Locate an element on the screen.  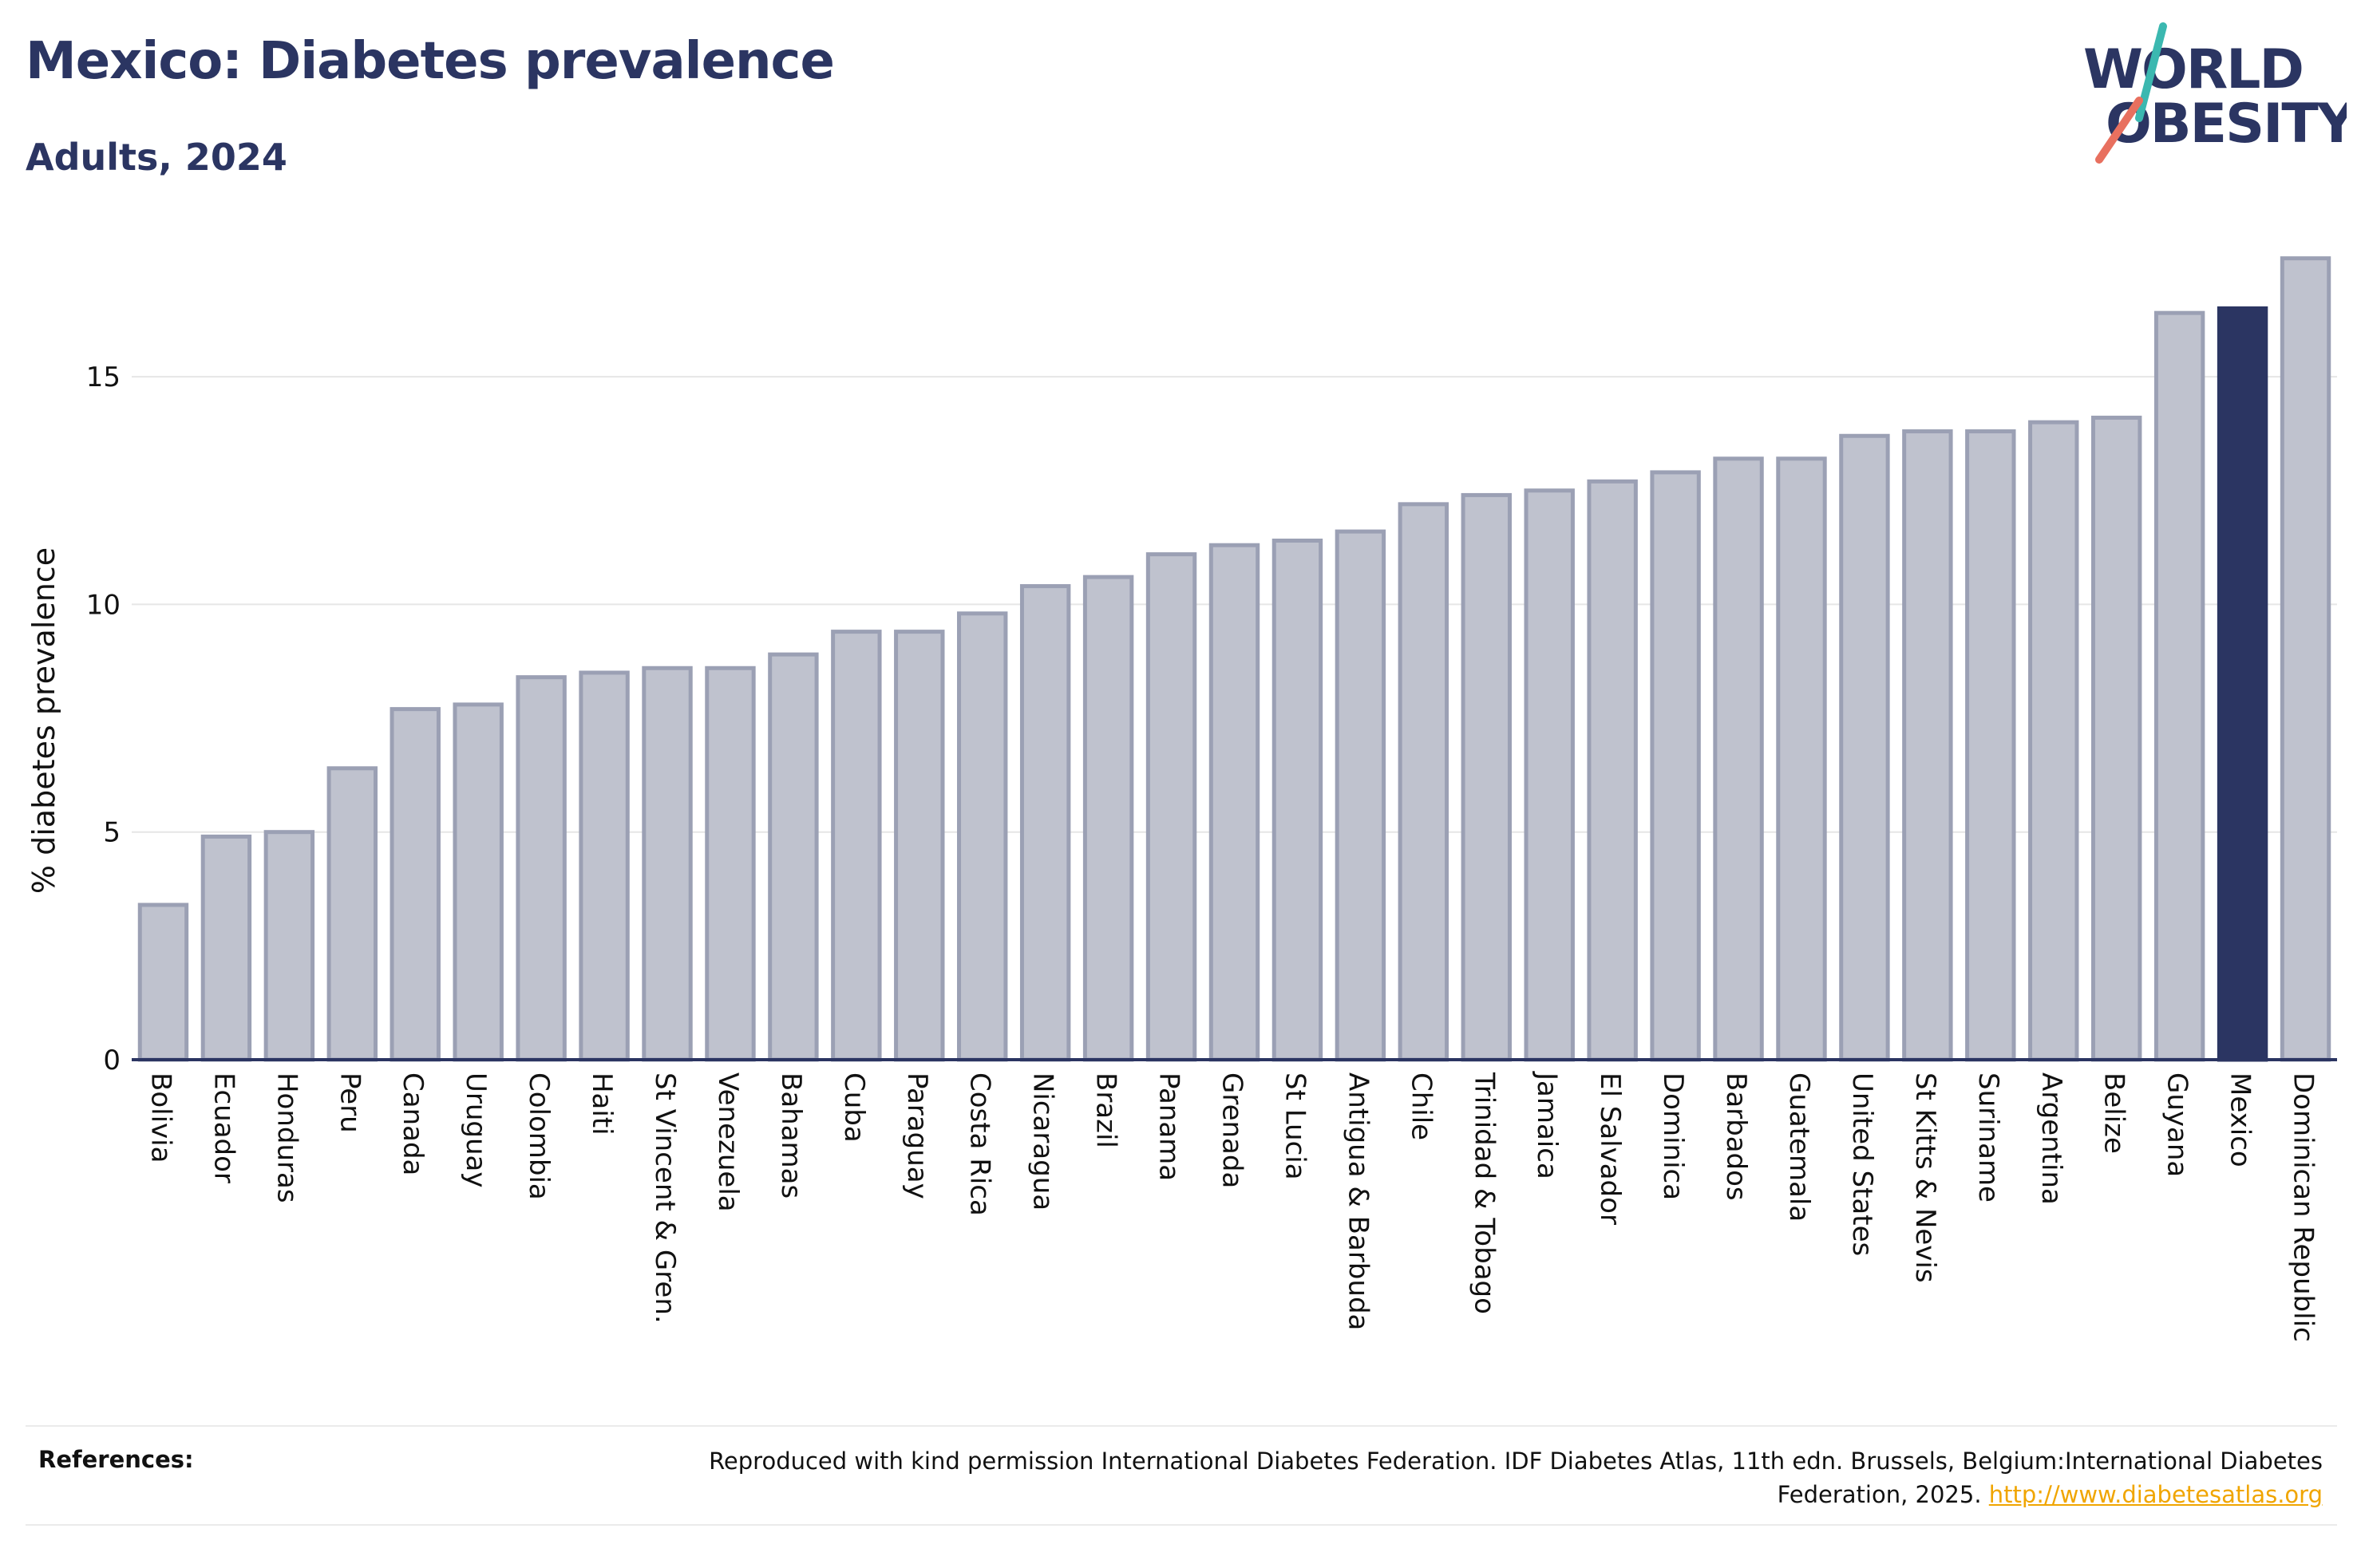
x-tick-label: Cuba is located at coordinates (854, 1107).